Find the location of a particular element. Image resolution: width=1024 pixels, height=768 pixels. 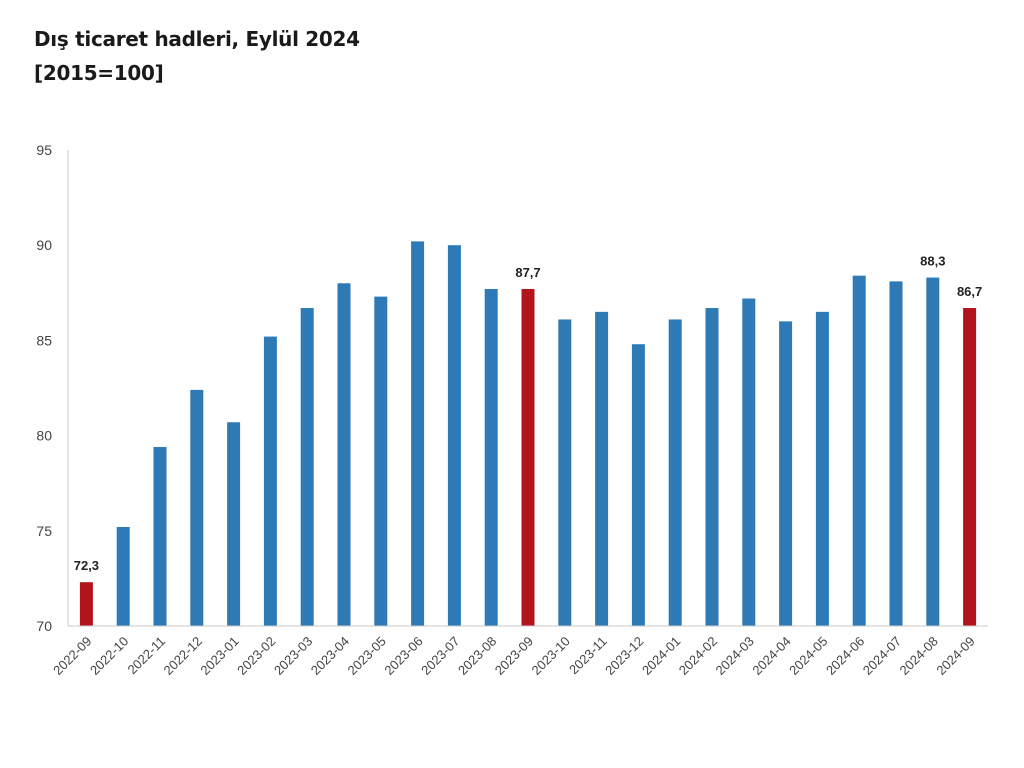

chart-title: Dış ticaret hadleri, Eylül 2024 is located at coordinates (197, 39).